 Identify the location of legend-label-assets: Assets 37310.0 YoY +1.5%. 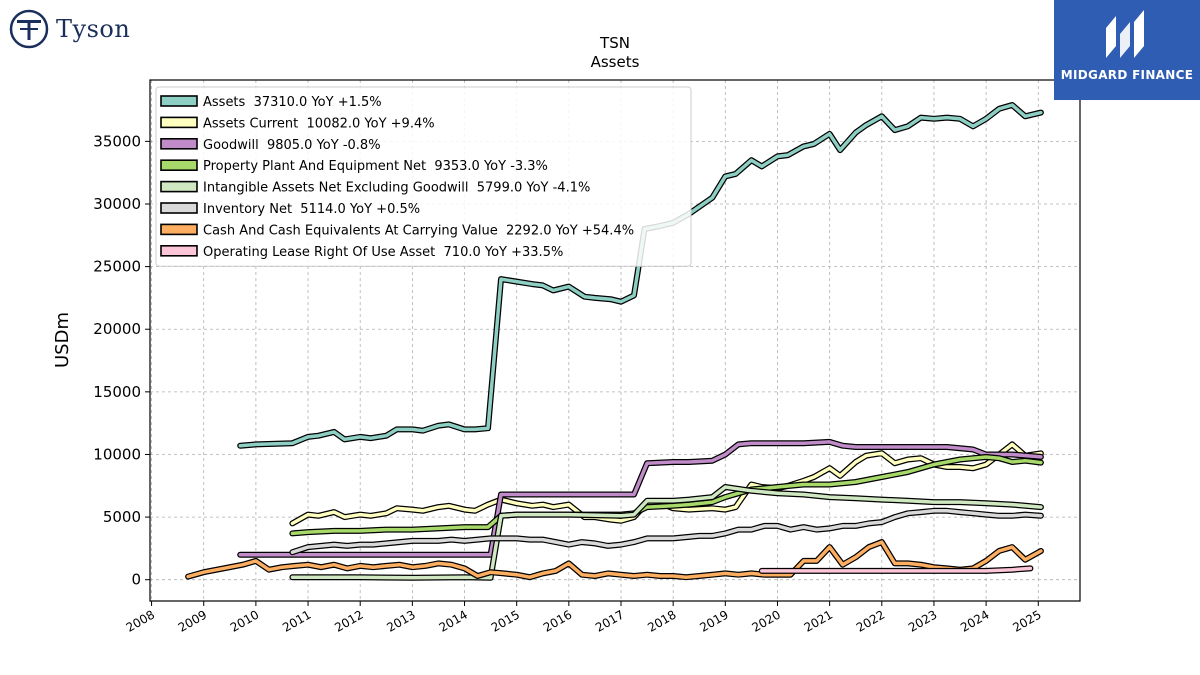
(292, 102).